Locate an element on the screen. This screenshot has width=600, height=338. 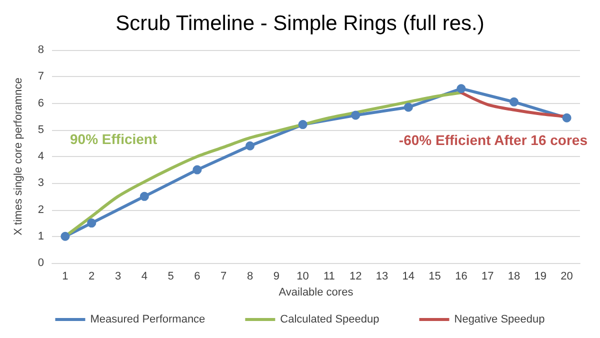
x-tick-label: 8 is located at coordinates (250, 276).